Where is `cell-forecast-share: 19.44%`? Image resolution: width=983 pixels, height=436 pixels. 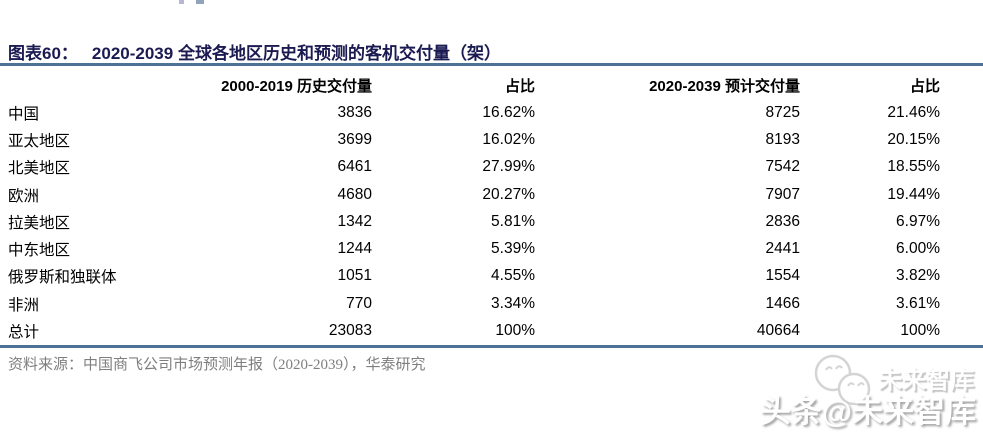 cell-forecast-share: 19.44% is located at coordinates (913, 194).